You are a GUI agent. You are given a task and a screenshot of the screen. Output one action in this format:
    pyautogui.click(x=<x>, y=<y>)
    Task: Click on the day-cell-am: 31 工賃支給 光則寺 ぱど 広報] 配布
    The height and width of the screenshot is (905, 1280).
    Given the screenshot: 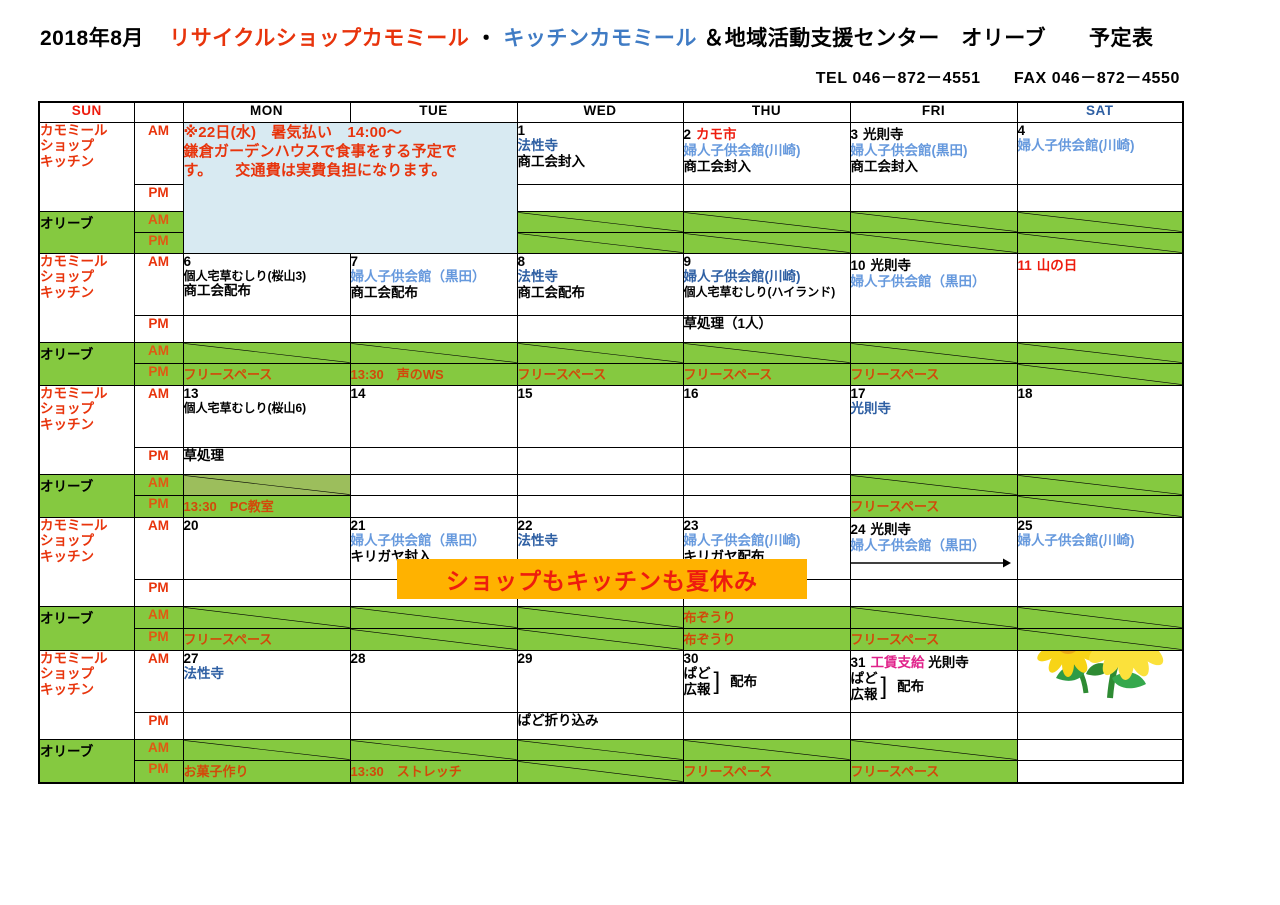 What is the action you would take?
    pyautogui.click(x=933, y=681)
    